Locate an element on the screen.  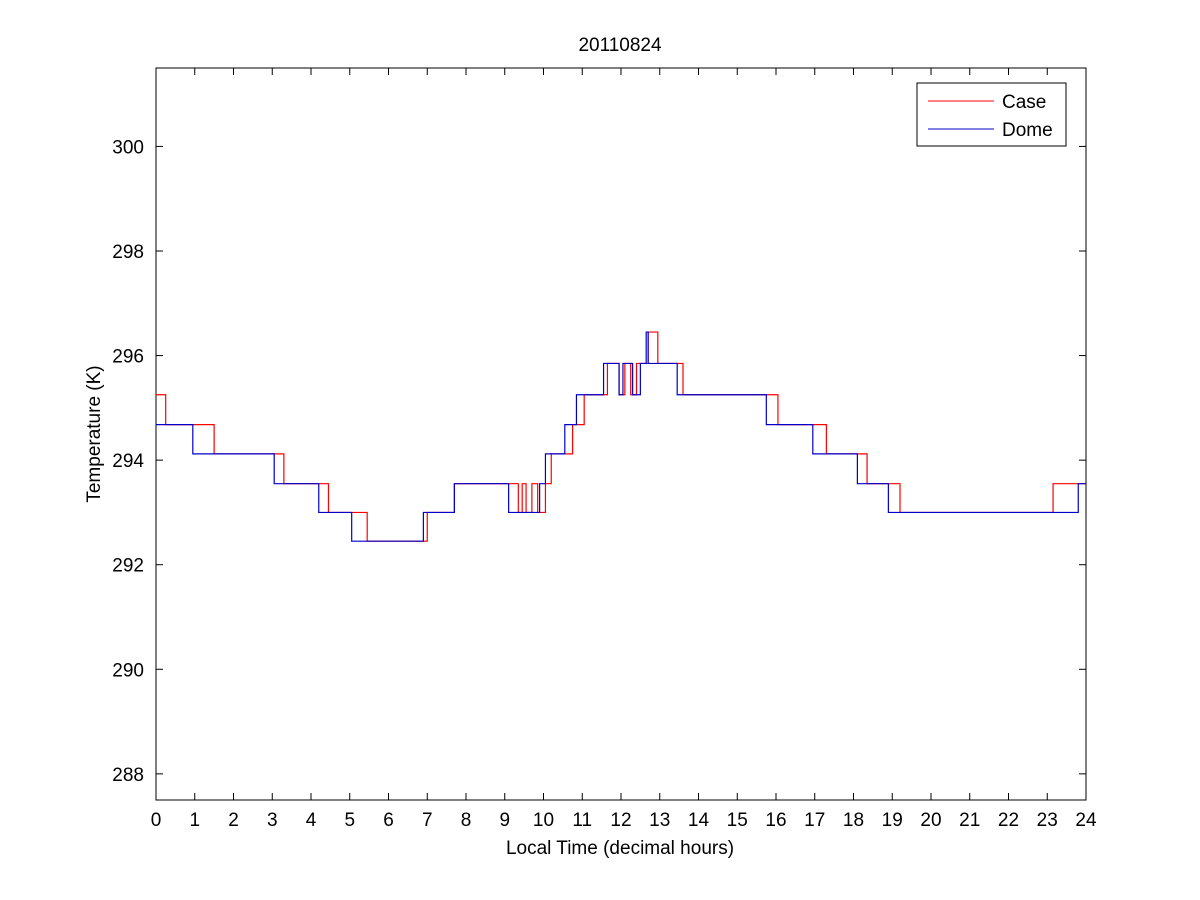
x-tick-label: 2 is located at coordinates (233, 820).